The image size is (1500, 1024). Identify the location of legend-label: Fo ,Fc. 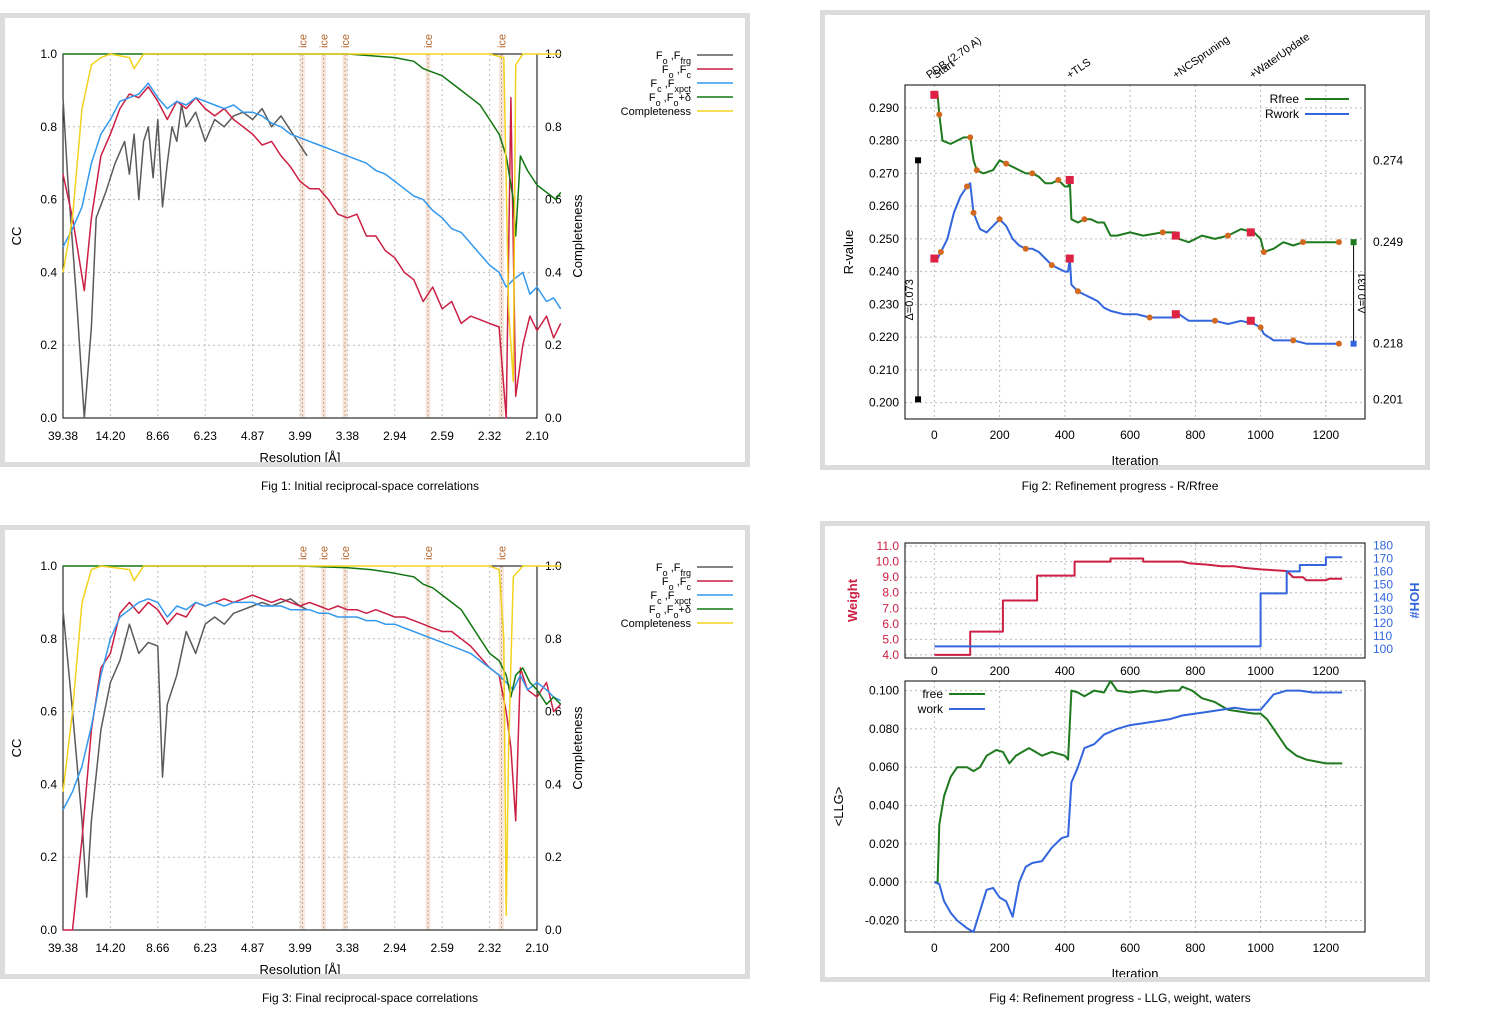
(677, 584).